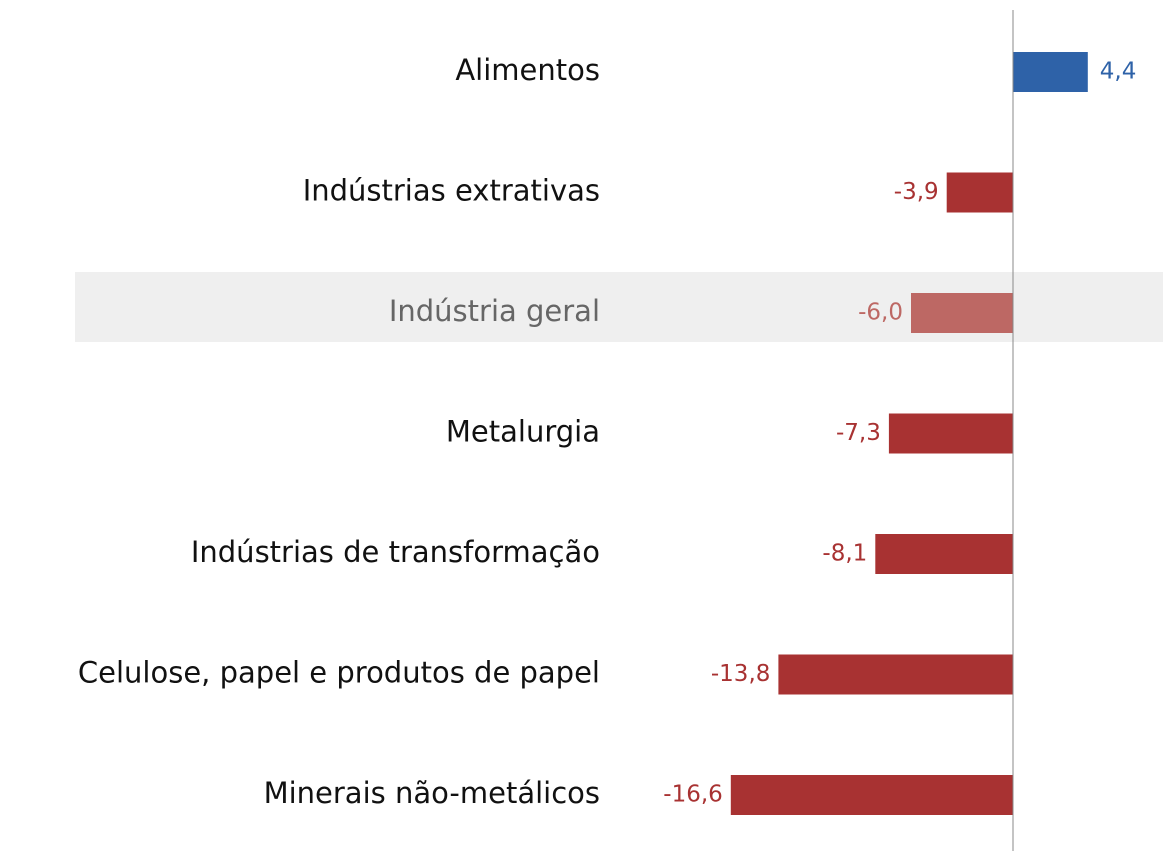 The height and width of the screenshot is (851, 1163). I want to click on value-label: -6,0, so click(880, 313).